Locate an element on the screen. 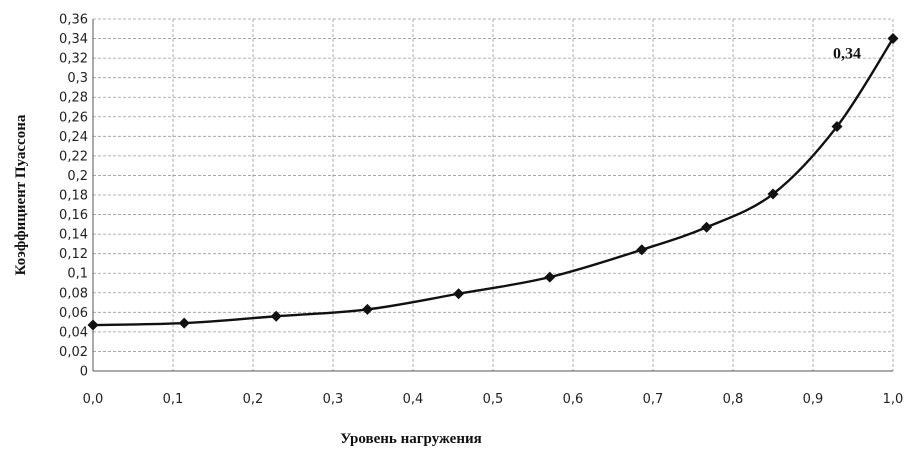 The image size is (911, 452). y-tick-label: 0,18 is located at coordinates (73, 196).